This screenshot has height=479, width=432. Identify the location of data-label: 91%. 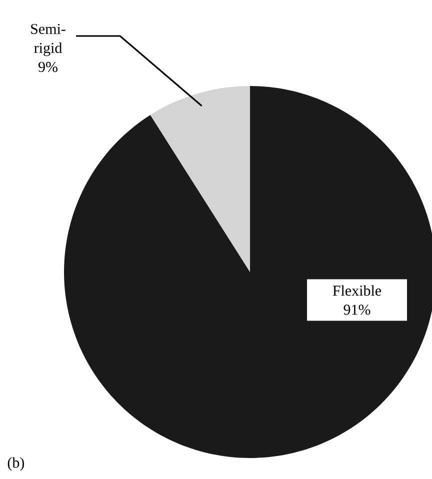
(357, 309).